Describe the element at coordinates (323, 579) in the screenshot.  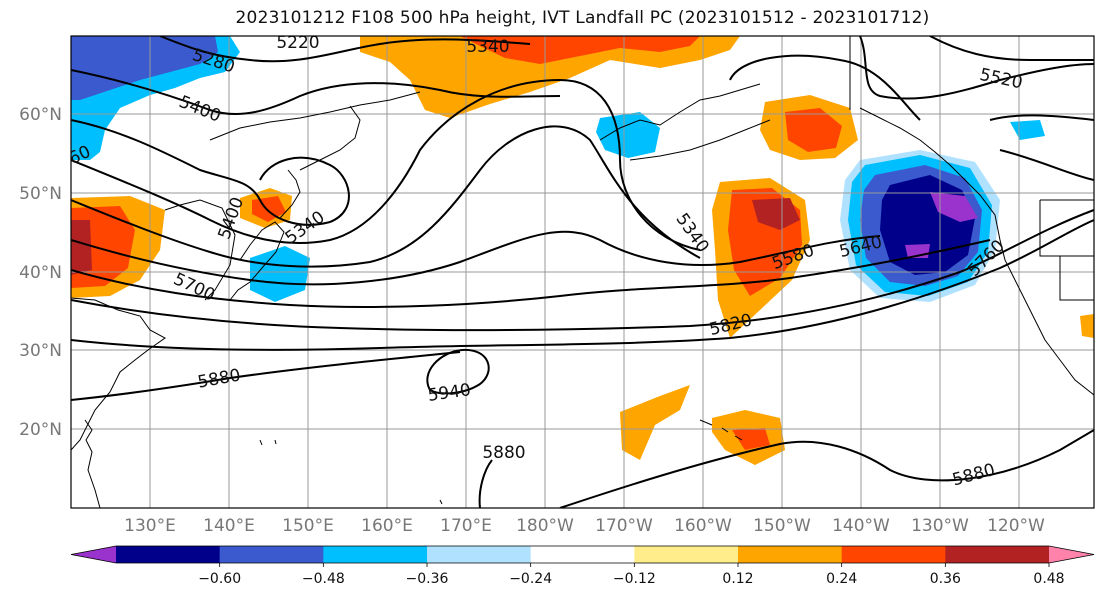
I see `colorbar-tick-label: −0.48` at that location.